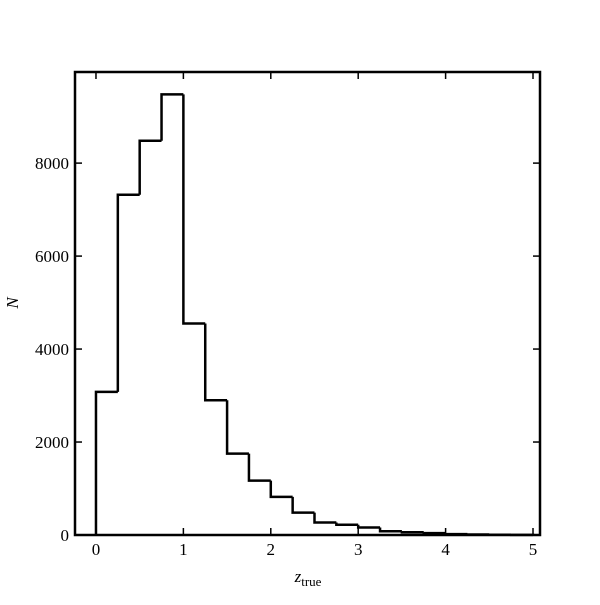  What do you see at coordinates (183, 549) in the screenshot?
I see `x-tick-label: 1` at bounding box center [183, 549].